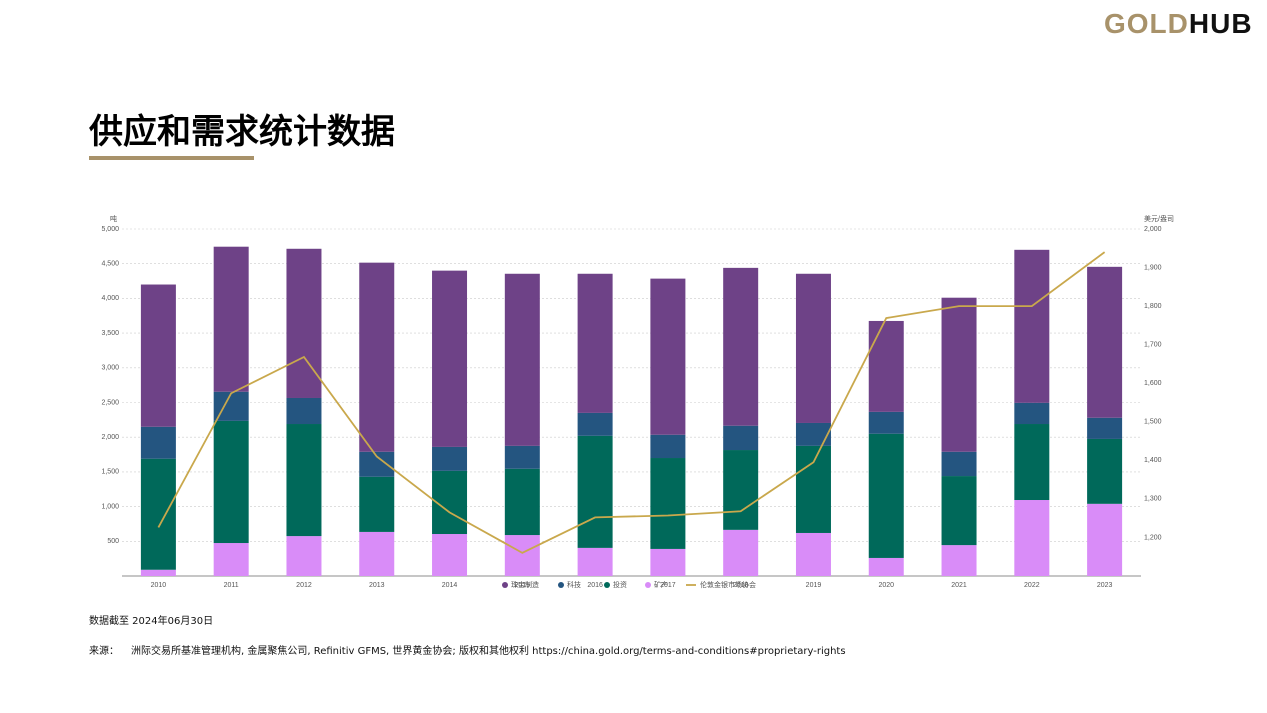  Describe the element at coordinates (1153, 499) in the screenshot. I see `y2-tick-label: 1,300` at that location.